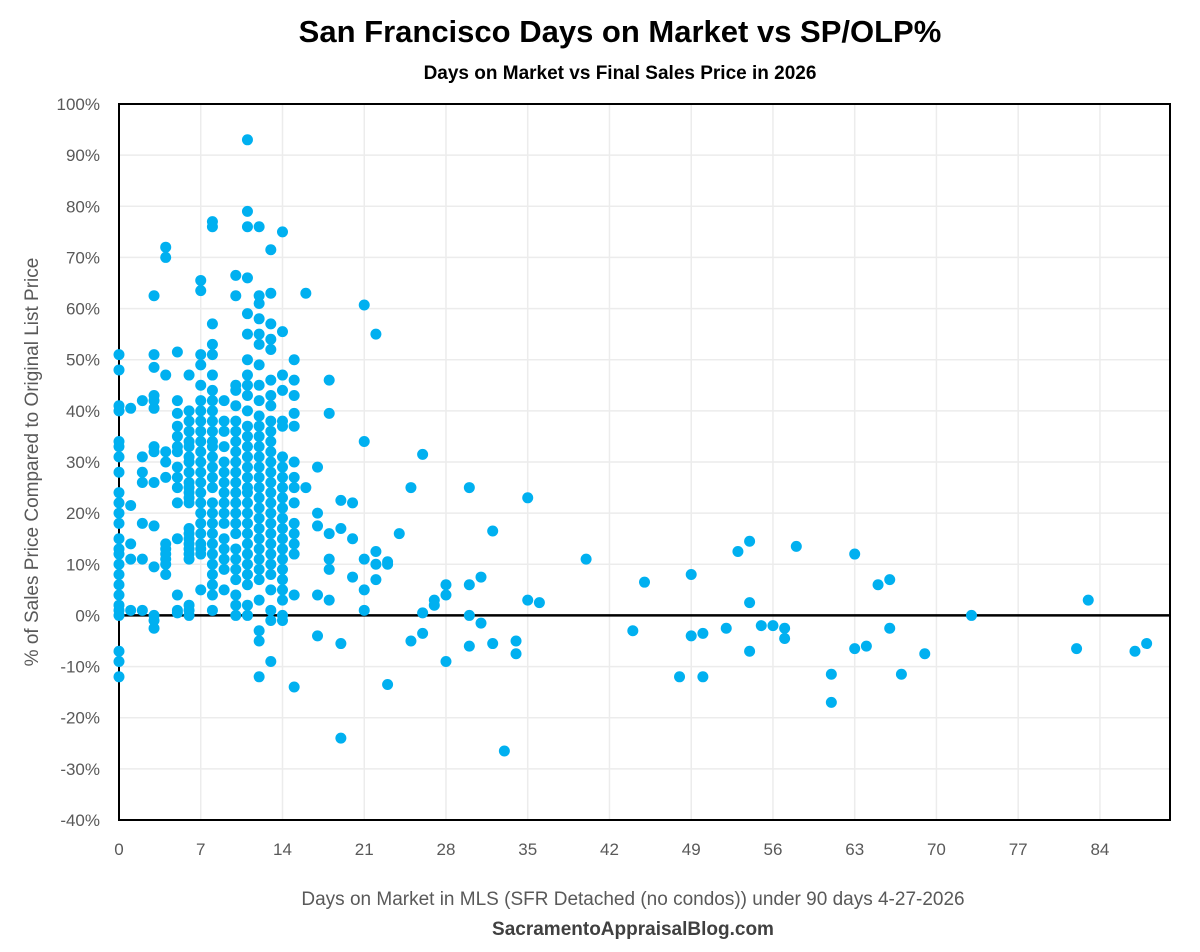 The image size is (1200, 952). What do you see at coordinates (80, 820) in the screenshot?
I see `y-tick-label: -40%` at bounding box center [80, 820].